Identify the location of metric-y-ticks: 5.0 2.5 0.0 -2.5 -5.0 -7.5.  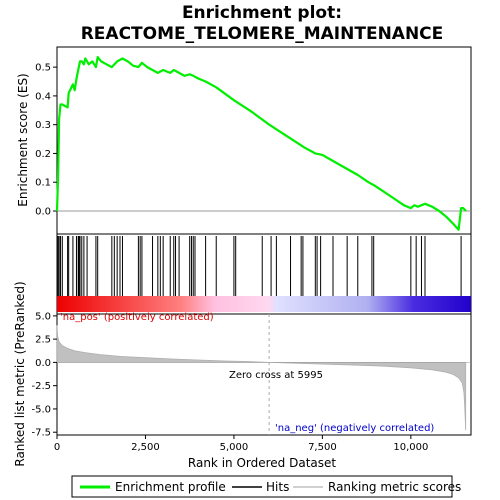
(44, 375).